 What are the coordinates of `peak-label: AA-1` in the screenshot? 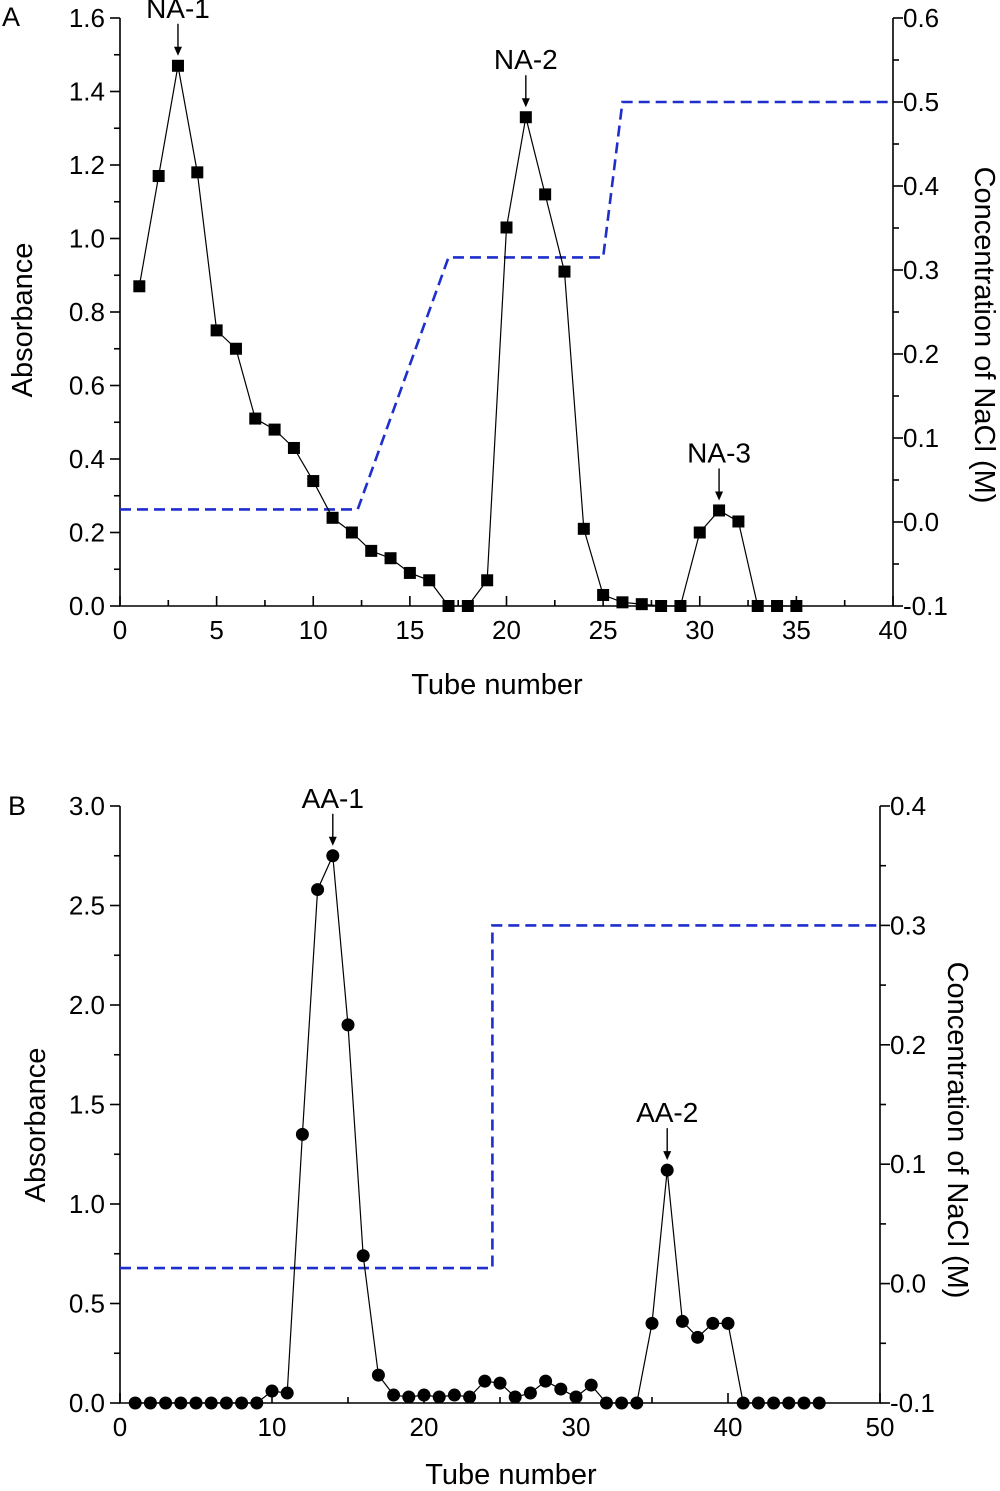 It's located at (333, 798).